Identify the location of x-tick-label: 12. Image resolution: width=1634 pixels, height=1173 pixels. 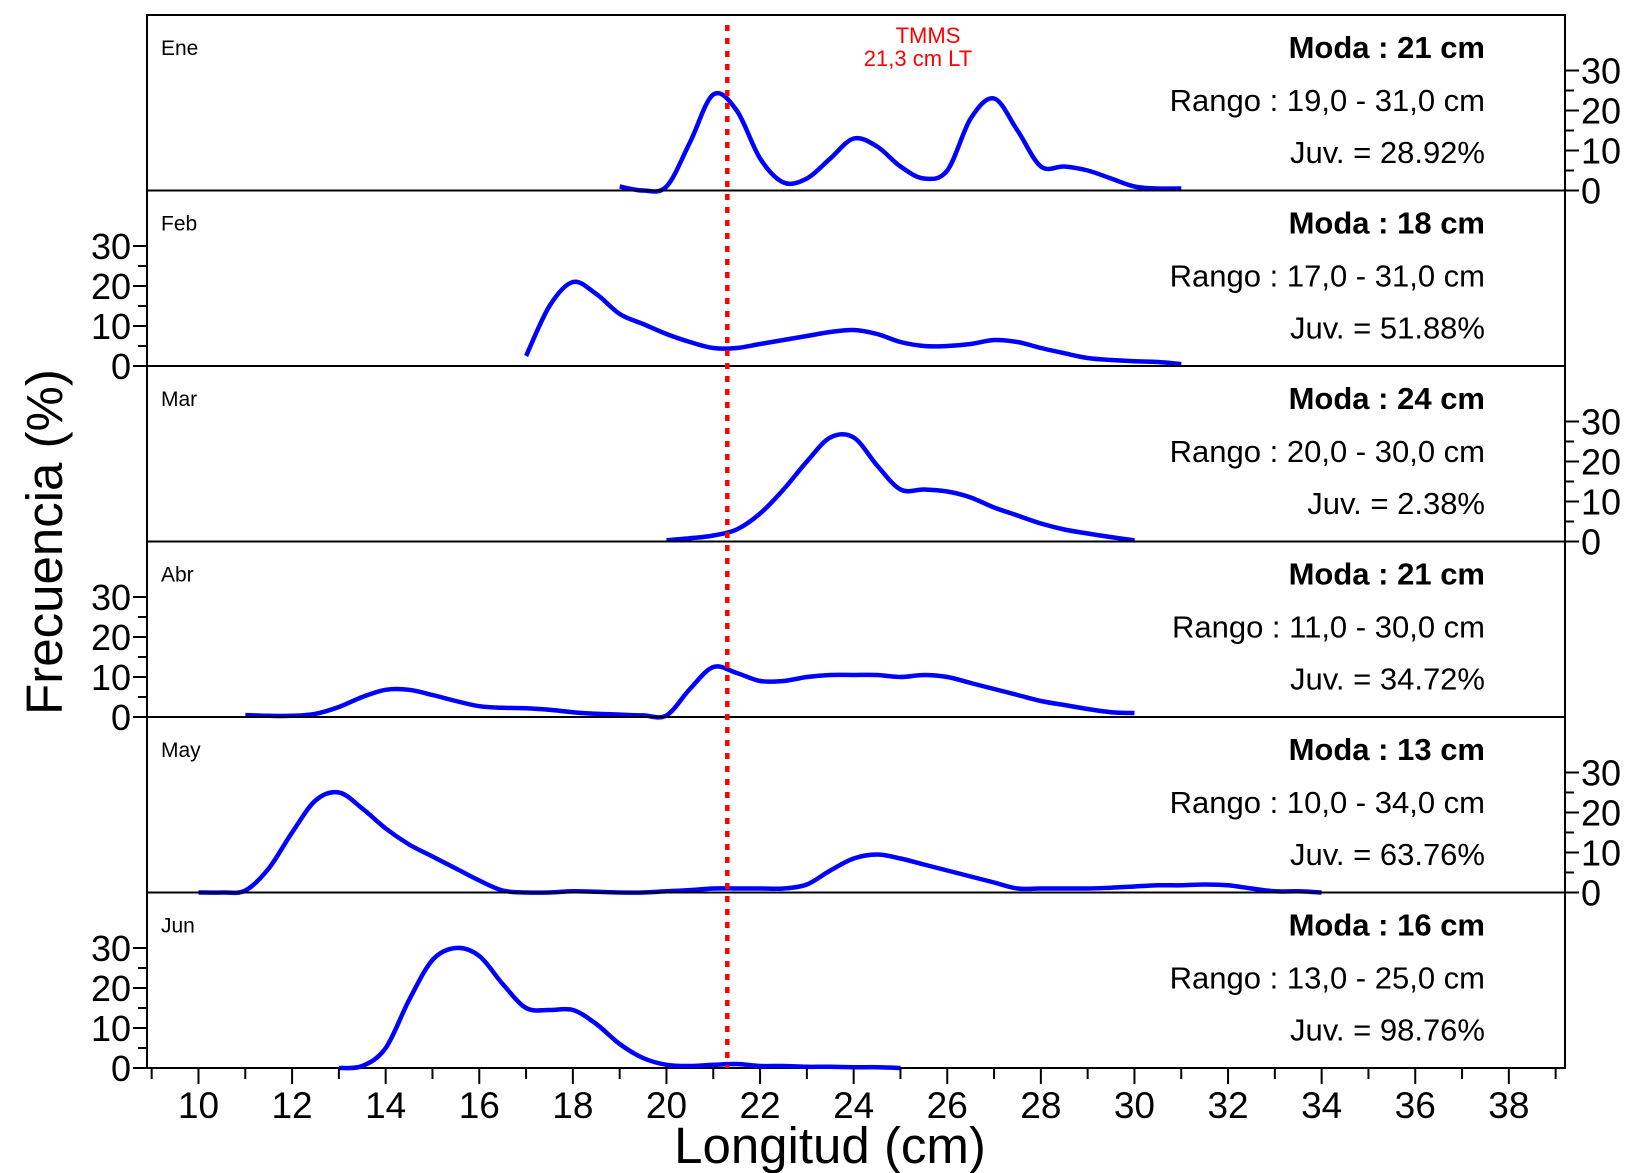
(291, 1105).